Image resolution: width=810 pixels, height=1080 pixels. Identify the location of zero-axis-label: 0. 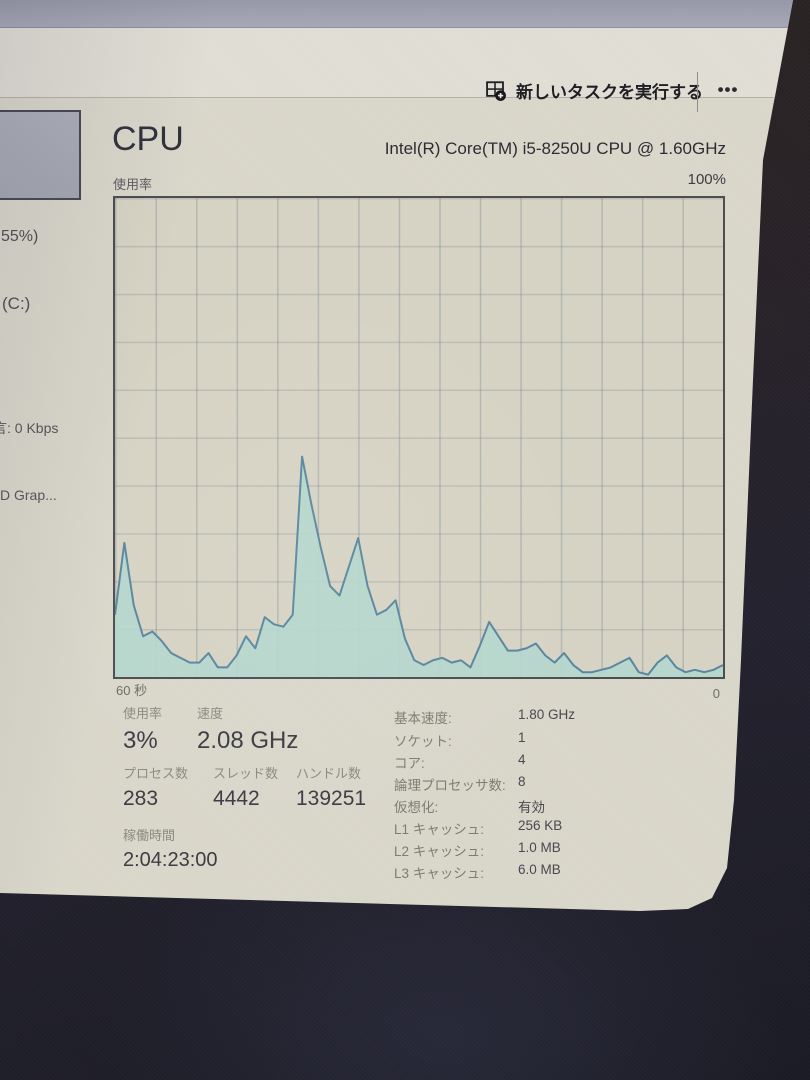
(716, 693).